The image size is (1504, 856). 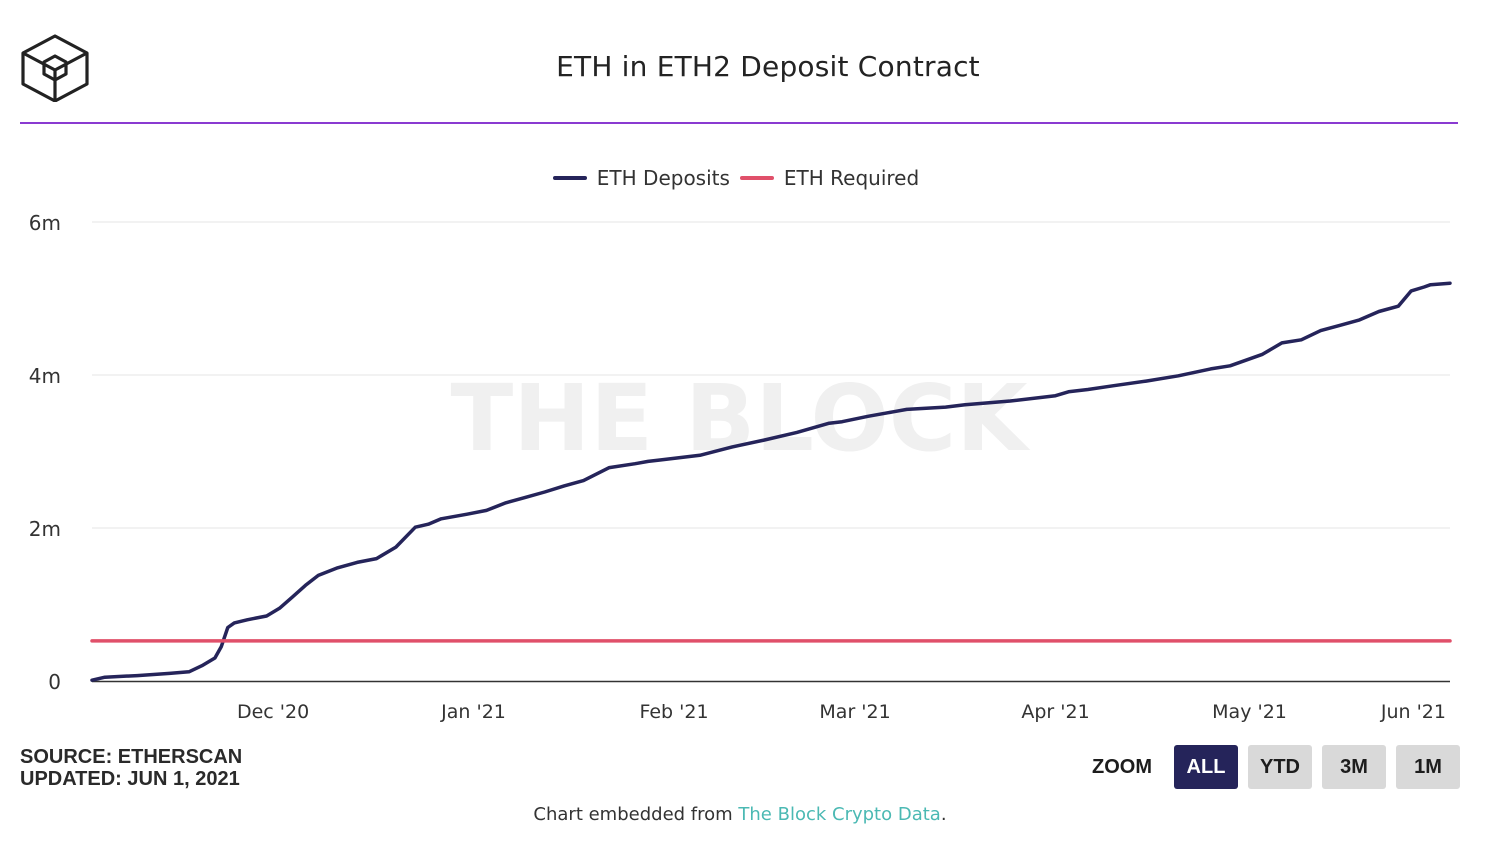 I want to click on legend-item-deposits: ETH Deposits, so click(x=641, y=178).